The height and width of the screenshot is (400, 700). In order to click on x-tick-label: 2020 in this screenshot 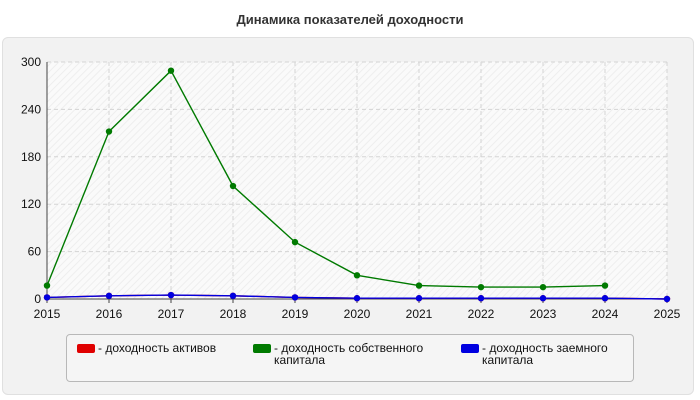, I will do `click(357, 314)`.